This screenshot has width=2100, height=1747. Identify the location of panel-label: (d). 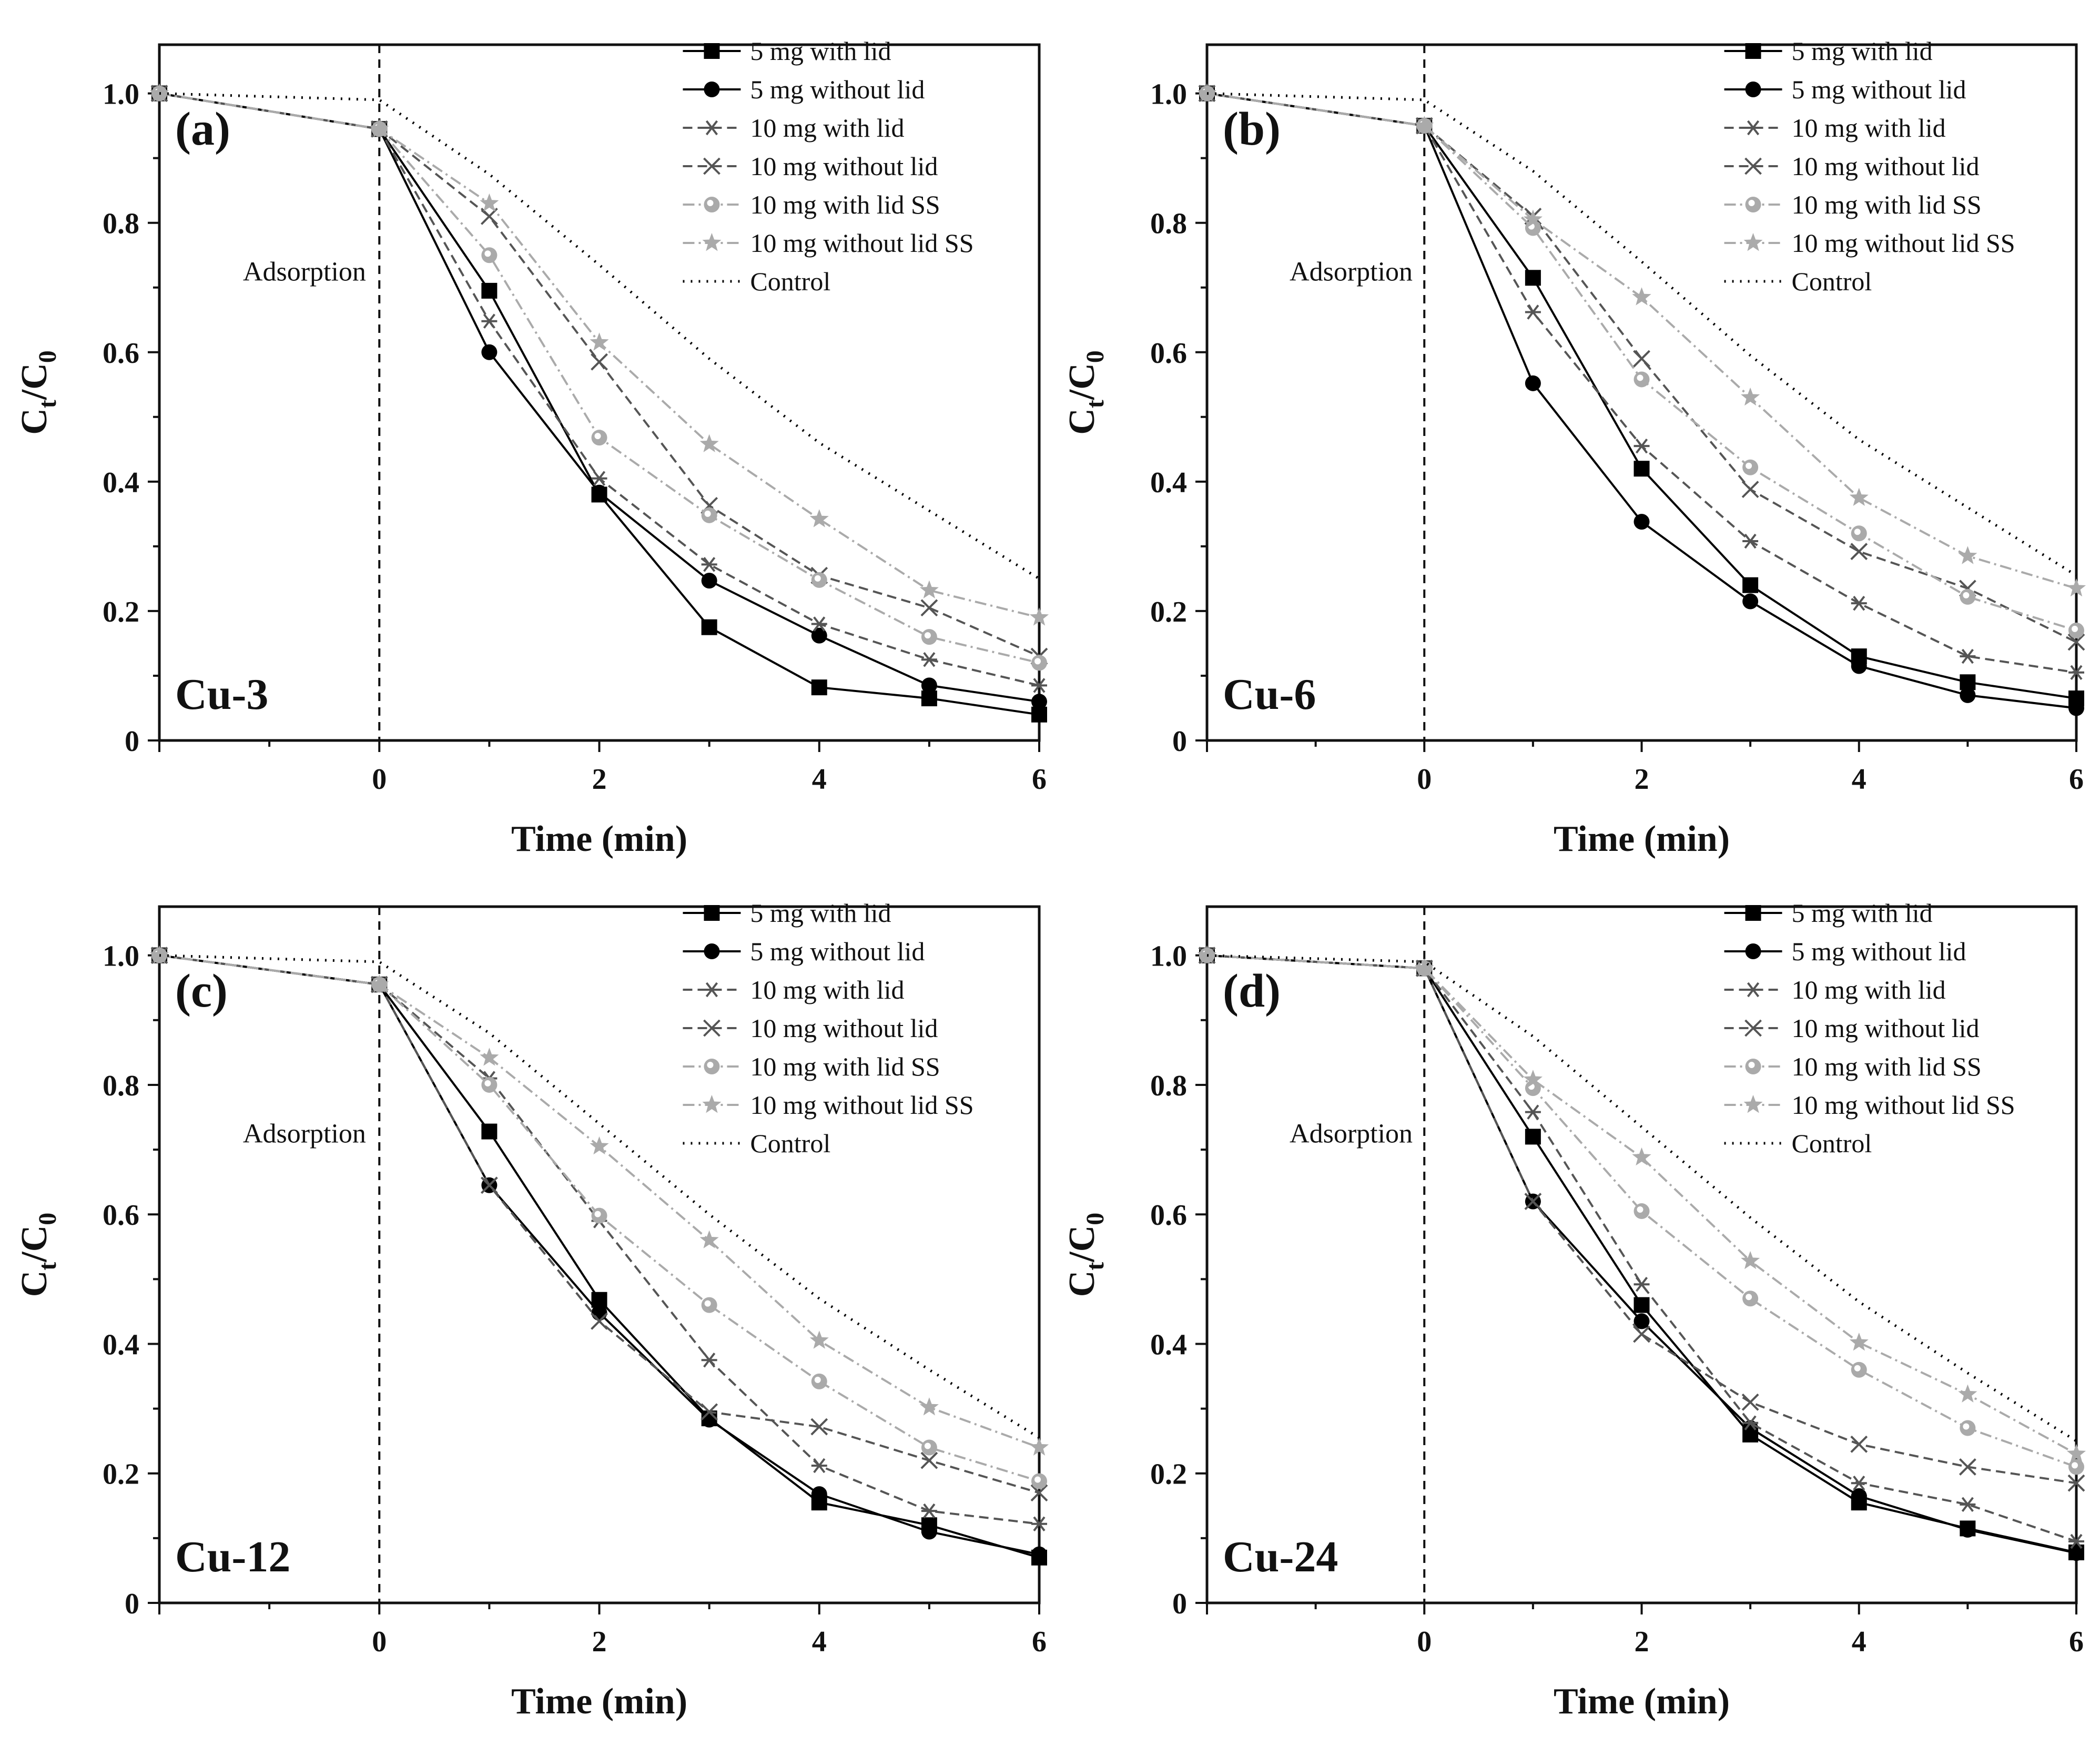
(1252, 991).